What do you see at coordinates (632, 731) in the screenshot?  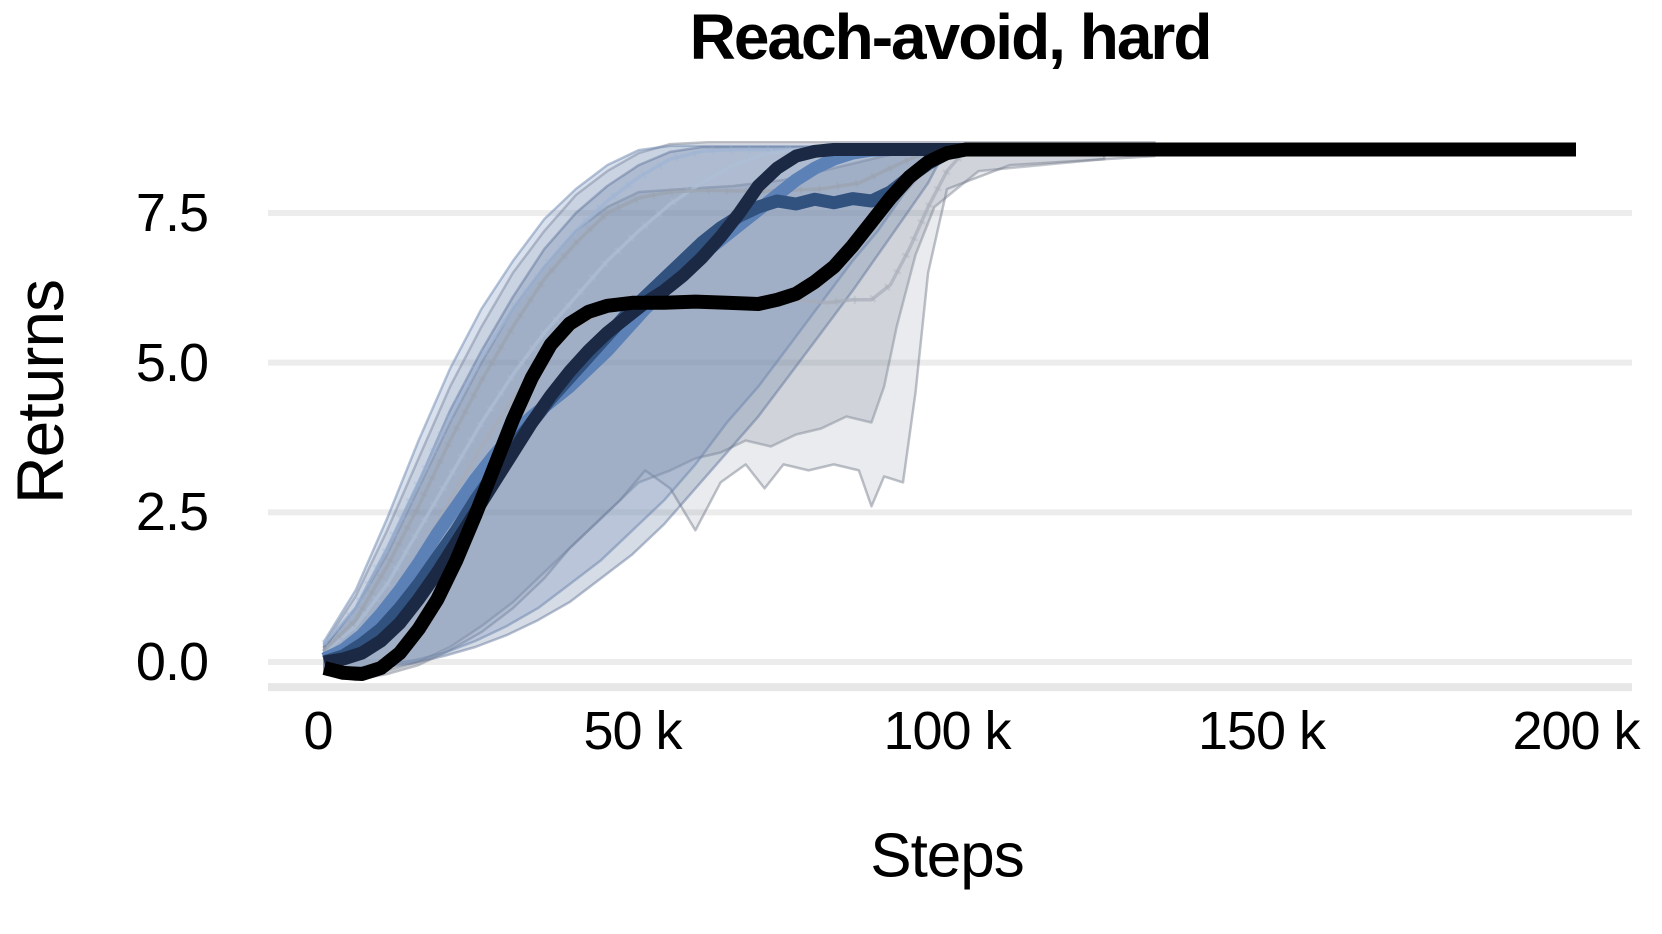 I see `x-tick-label-50k: 50 k` at bounding box center [632, 731].